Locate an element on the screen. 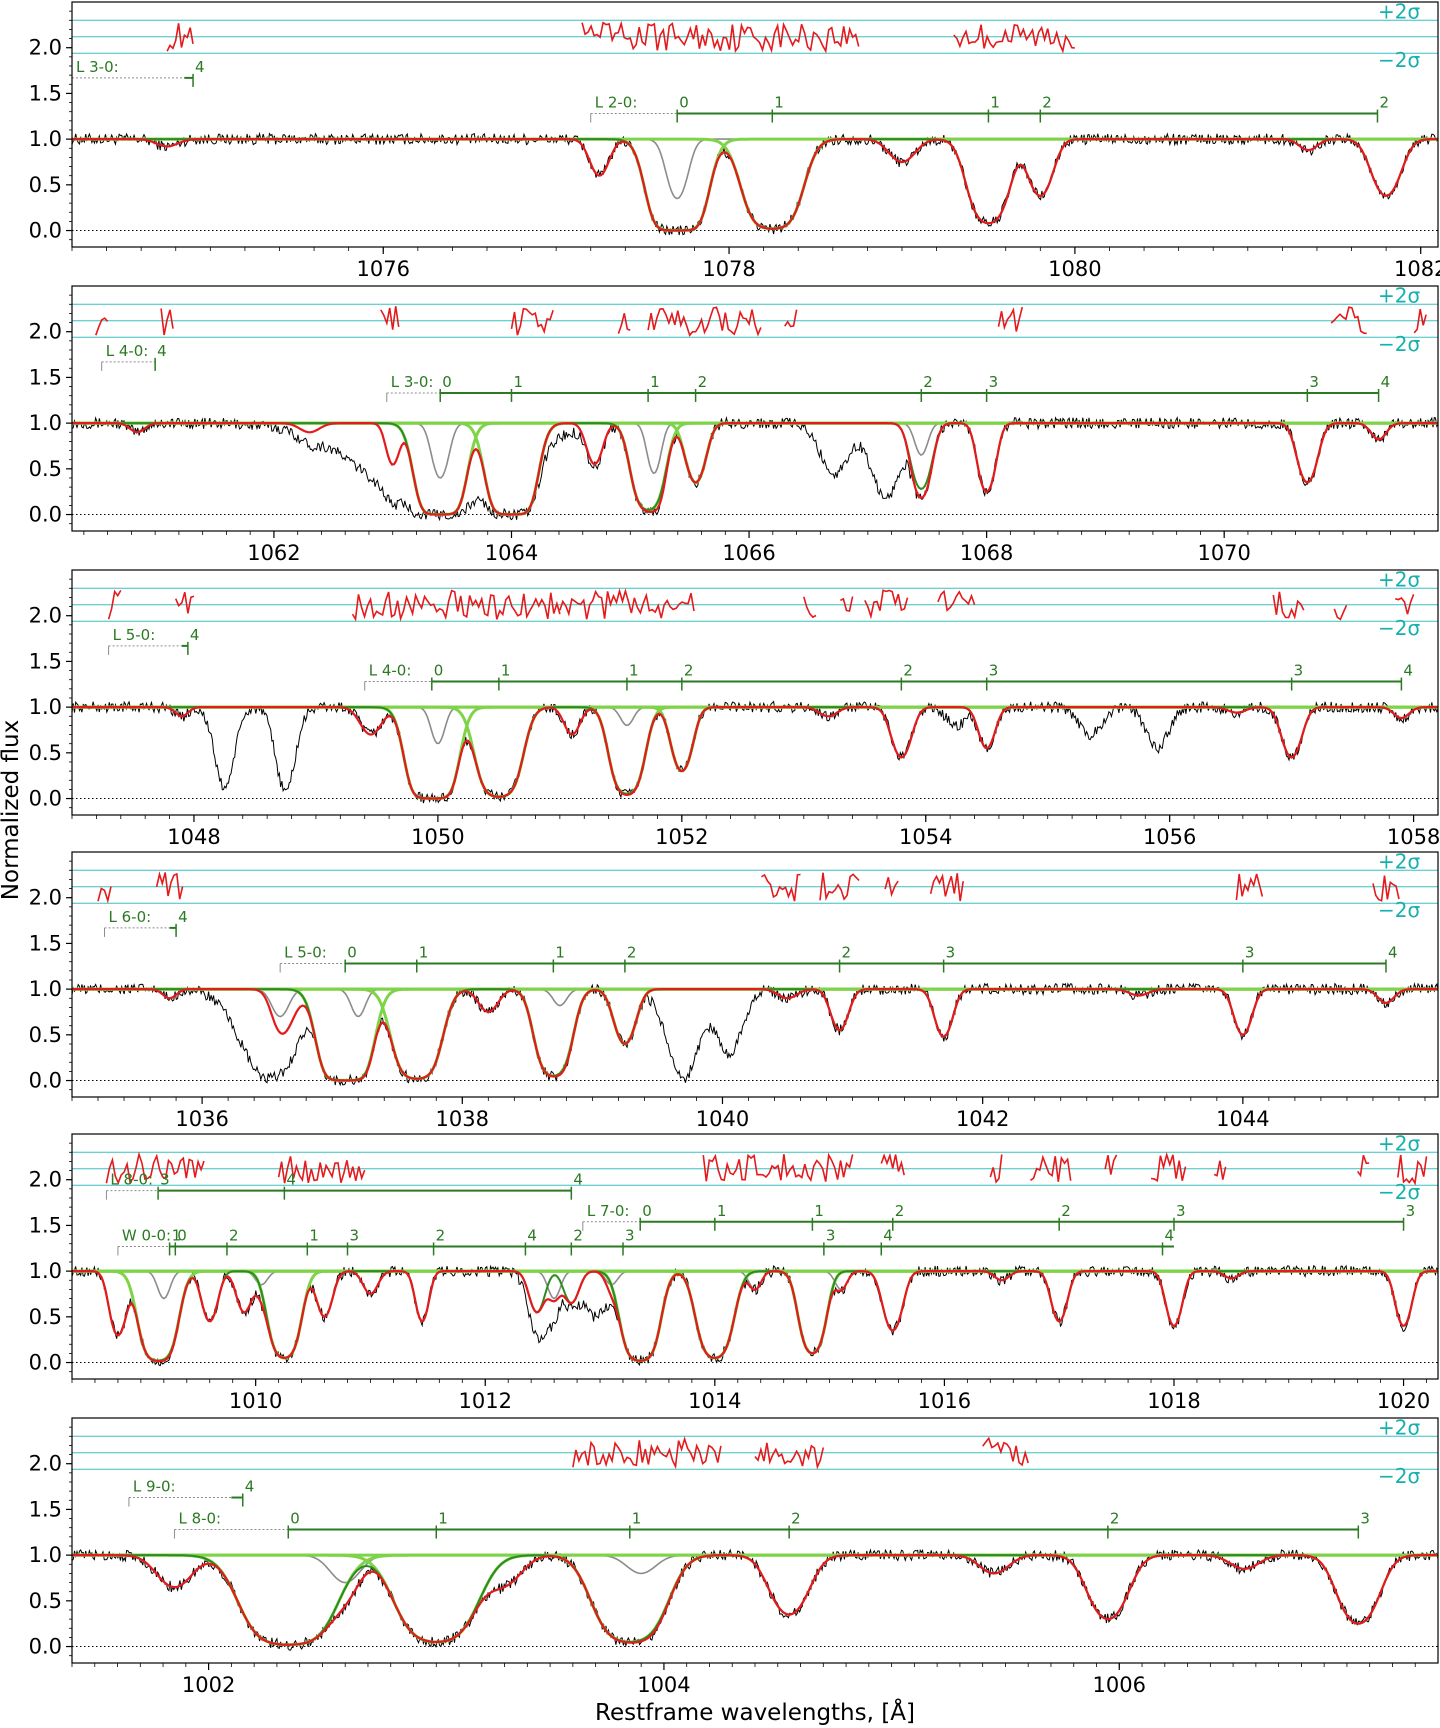 The image size is (1440, 1728). x-tick-label: 1058 is located at coordinates (1413, 837).